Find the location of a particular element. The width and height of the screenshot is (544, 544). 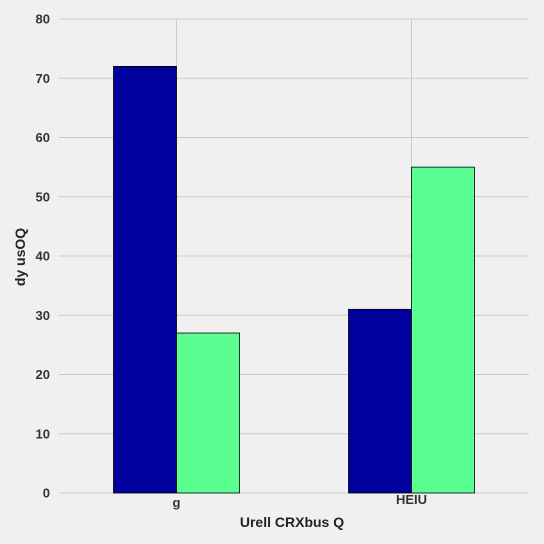

y-axis-label: dy usOQ is located at coordinates (20, 257).